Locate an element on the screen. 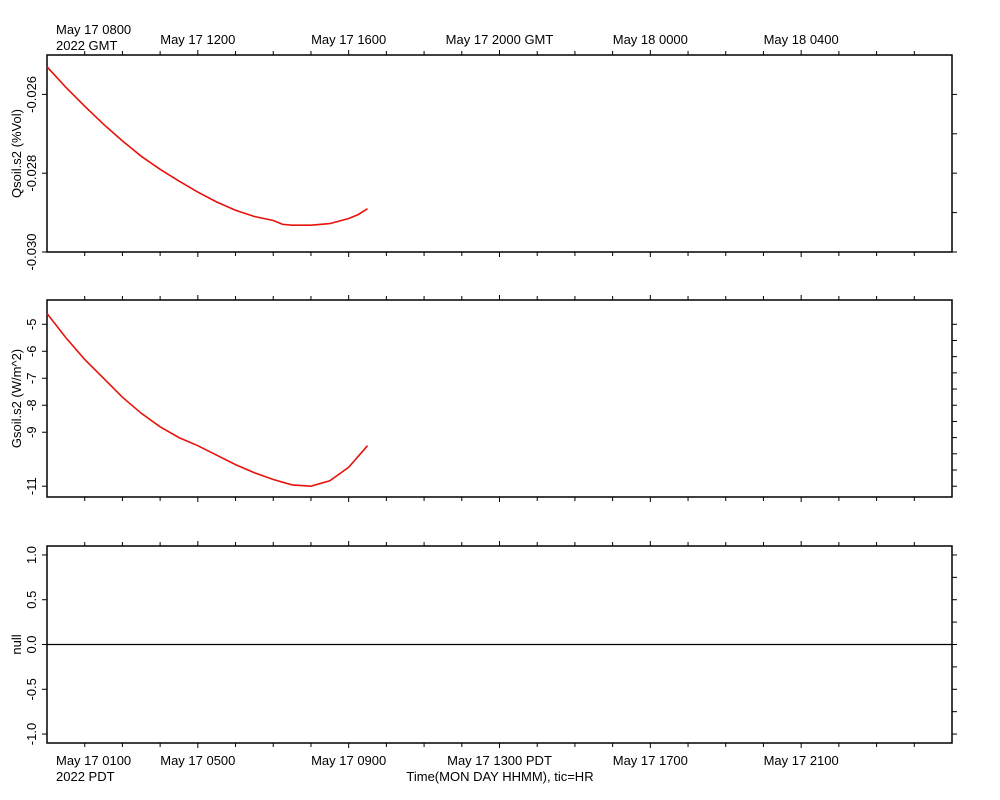  top-time-tick-label: May 17 1200 is located at coordinates (197, 39).